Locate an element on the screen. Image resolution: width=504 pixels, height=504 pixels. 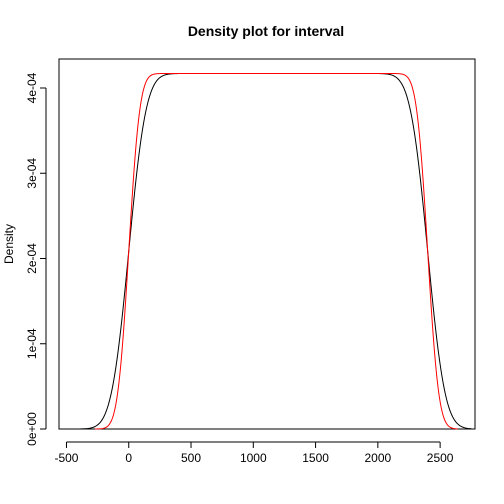
y-axis: 0e+00 1e-04 2e-04 3e-04 4e-04 is located at coordinates (36, 259).